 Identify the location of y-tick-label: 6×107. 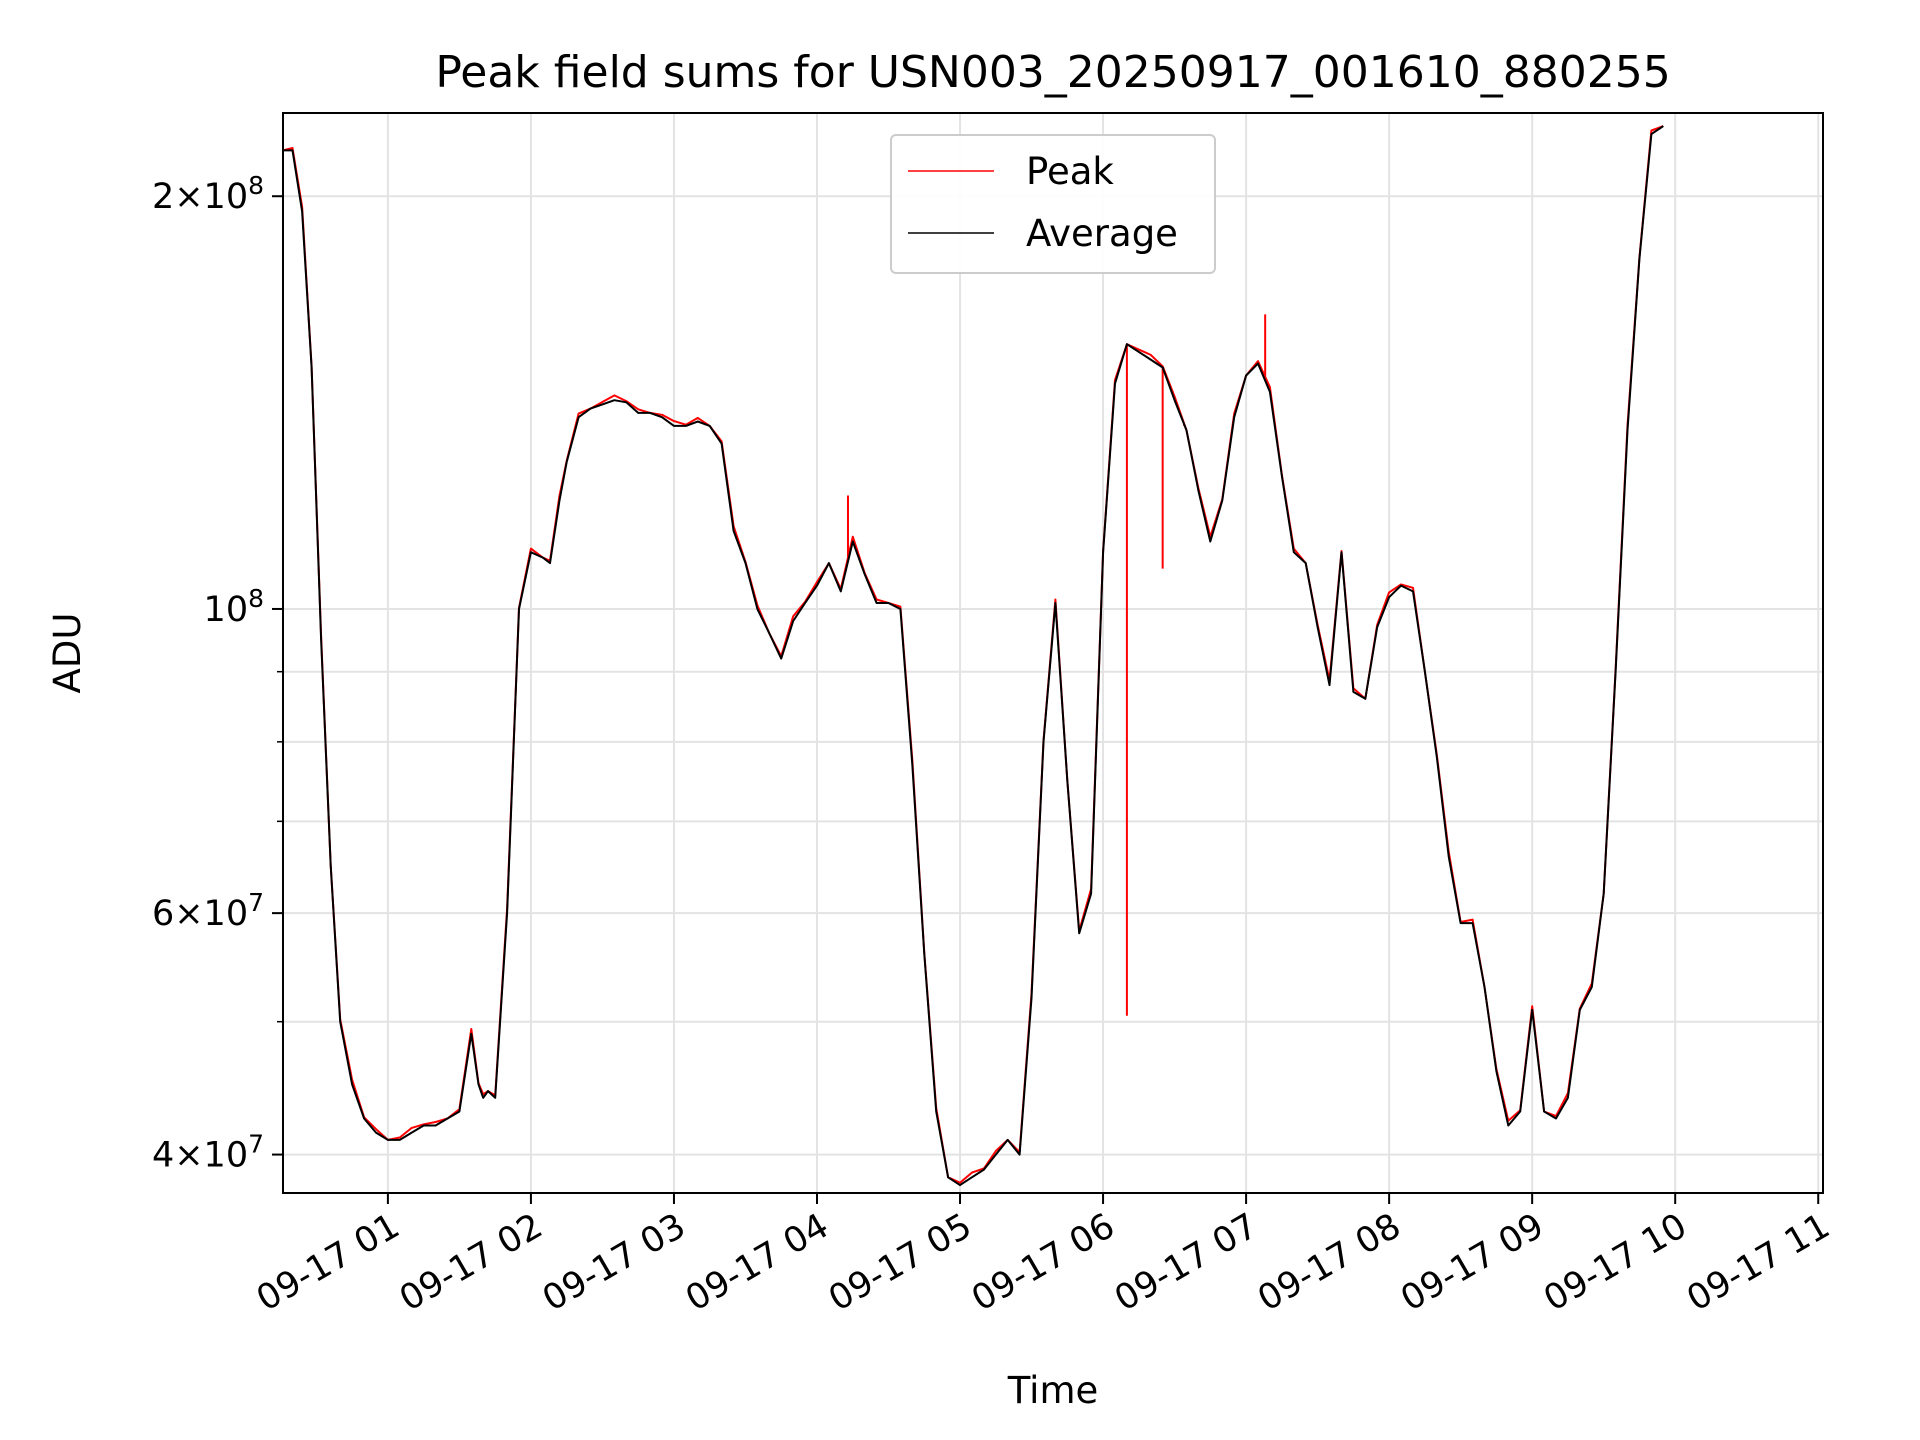
(208, 911).